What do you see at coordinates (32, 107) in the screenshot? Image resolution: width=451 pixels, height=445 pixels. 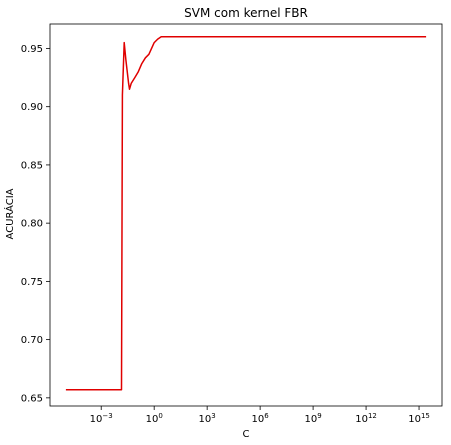 I see `y-tick-label: 0.90` at bounding box center [32, 107].